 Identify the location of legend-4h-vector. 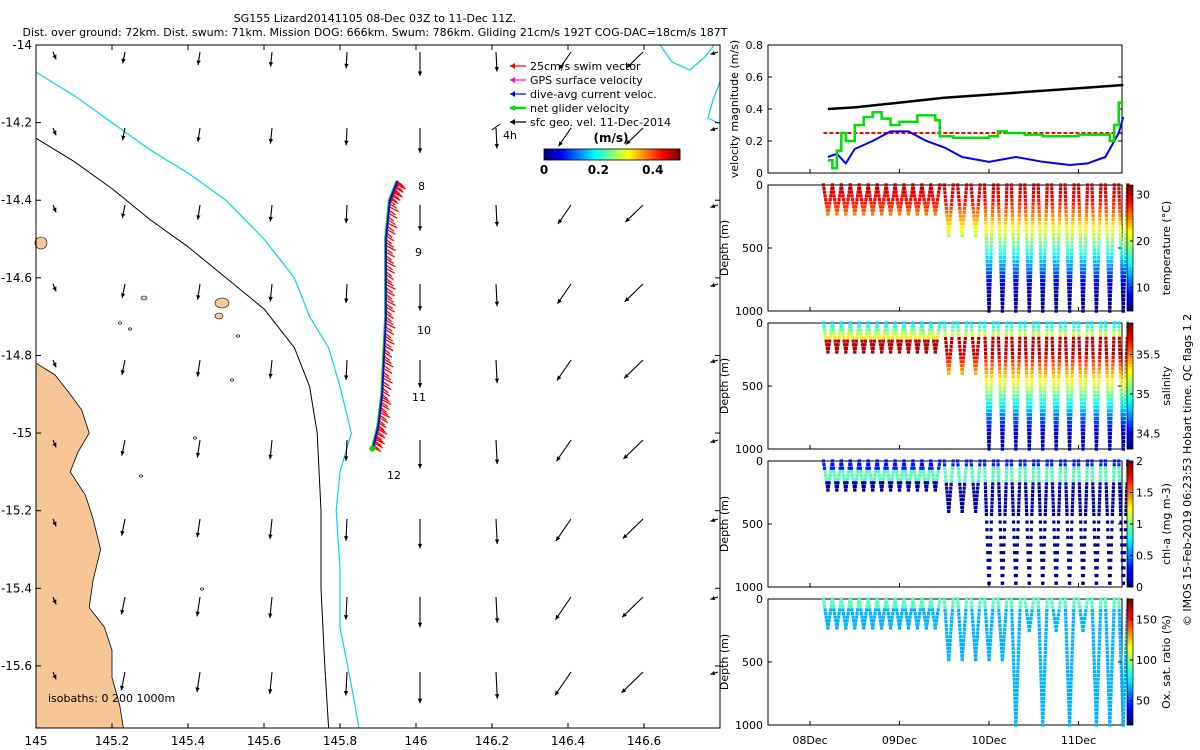
(496, 127).